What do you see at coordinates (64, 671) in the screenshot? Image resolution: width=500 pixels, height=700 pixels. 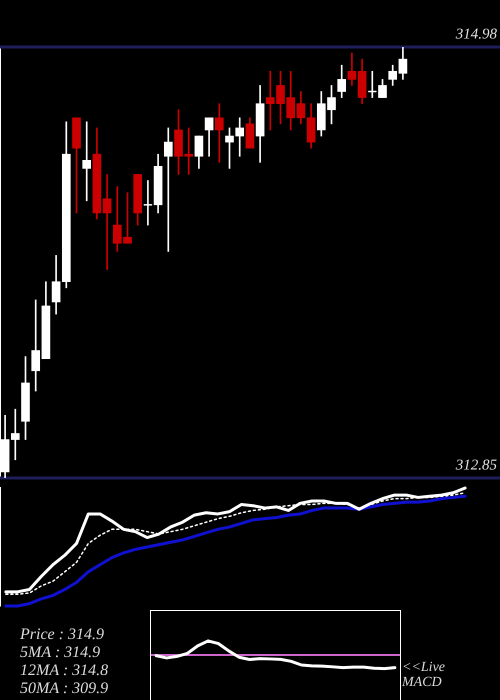 I see `text: 12MA : 314.8` at bounding box center [64, 671].